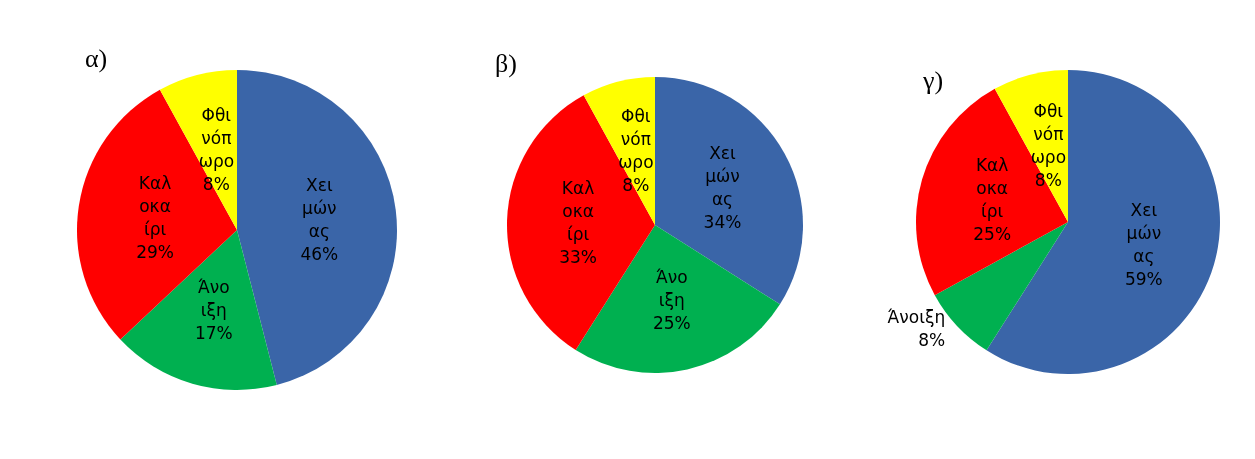  Describe the element at coordinates (933, 80) in the screenshot. I see `chart-title: γ)` at that location.